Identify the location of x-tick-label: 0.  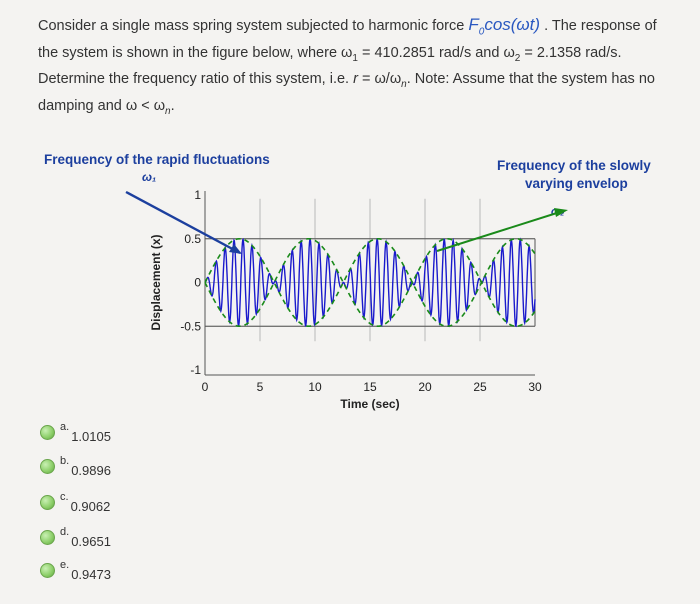
(205, 387).